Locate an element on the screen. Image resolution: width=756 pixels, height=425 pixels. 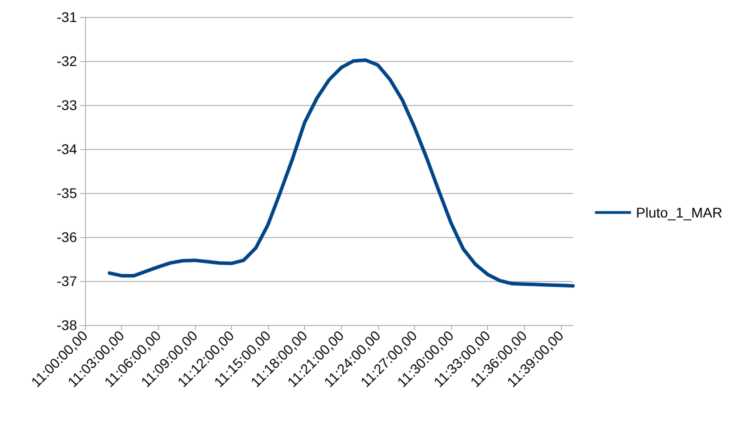
legend-label: Pluto_1_MAR is located at coordinates (679, 212).